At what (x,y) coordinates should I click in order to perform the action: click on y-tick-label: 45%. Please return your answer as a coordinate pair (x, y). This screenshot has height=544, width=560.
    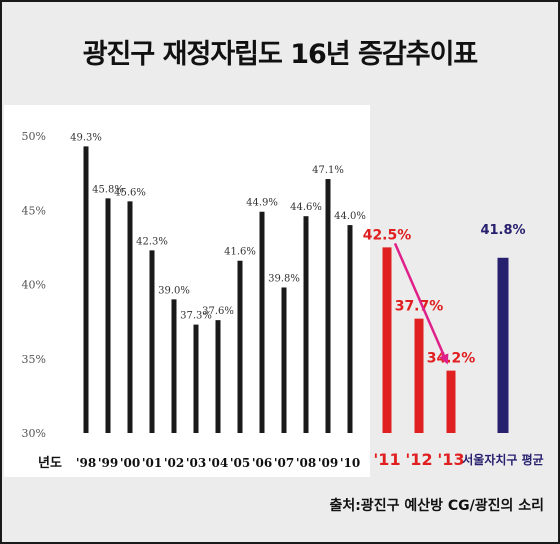
    Looking at the image, I should click on (34, 210).